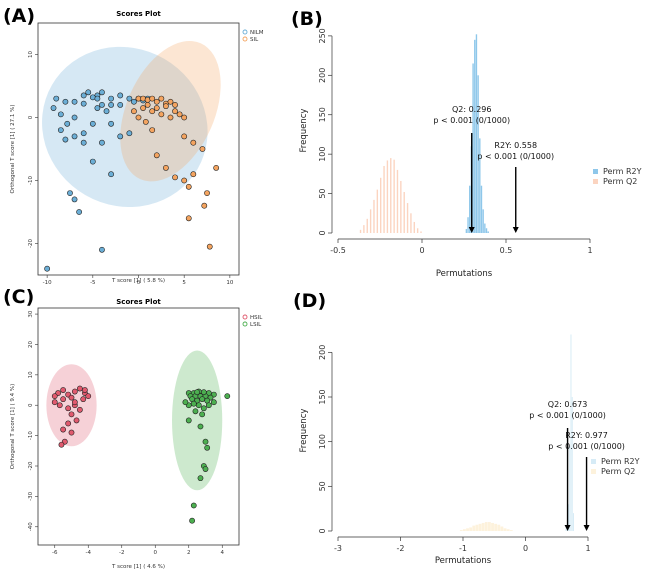  What do you see at coordinates (229, 283) in the screenshot?
I see `x-tick-label: 10` at bounding box center [229, 283].